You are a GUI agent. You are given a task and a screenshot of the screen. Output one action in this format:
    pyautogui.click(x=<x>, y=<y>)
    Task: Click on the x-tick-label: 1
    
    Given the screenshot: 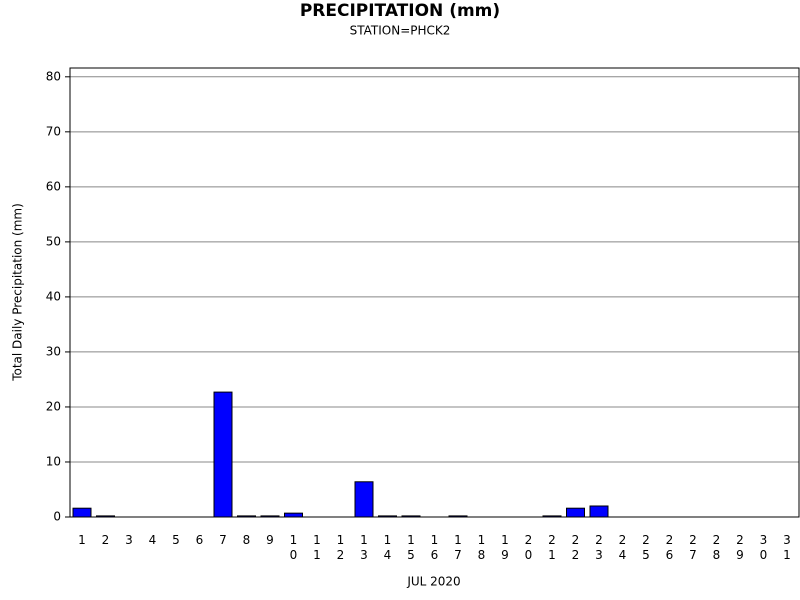 What is the action you would take?
    pyautogui.click(x=82, y=540)
    